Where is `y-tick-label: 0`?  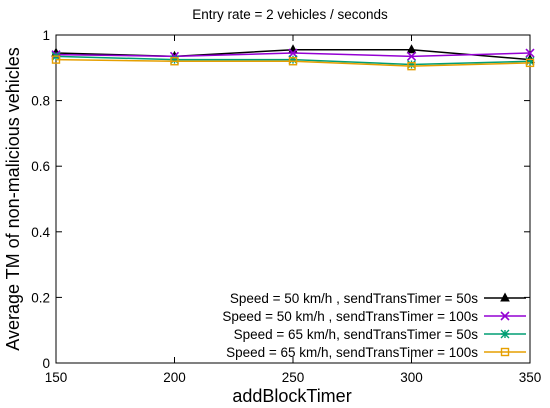 y-tick-label: 0 is located at coordinates (46, 363).